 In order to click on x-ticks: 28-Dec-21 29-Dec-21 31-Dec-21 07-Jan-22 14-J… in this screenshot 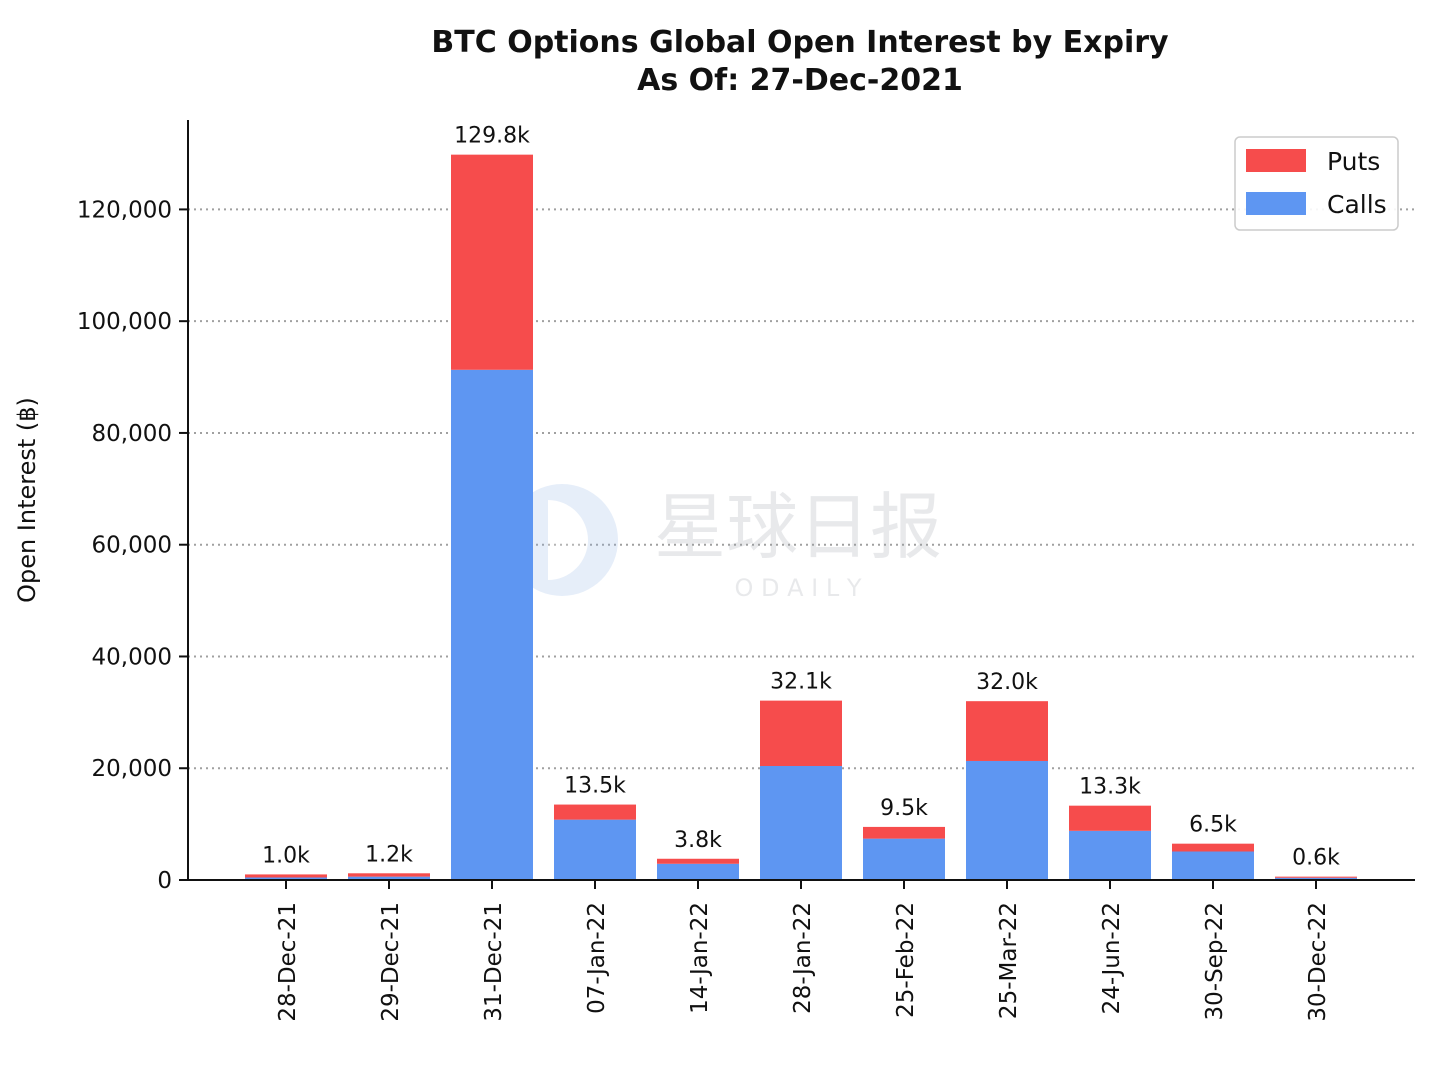, I will do `click(803, 951)`.